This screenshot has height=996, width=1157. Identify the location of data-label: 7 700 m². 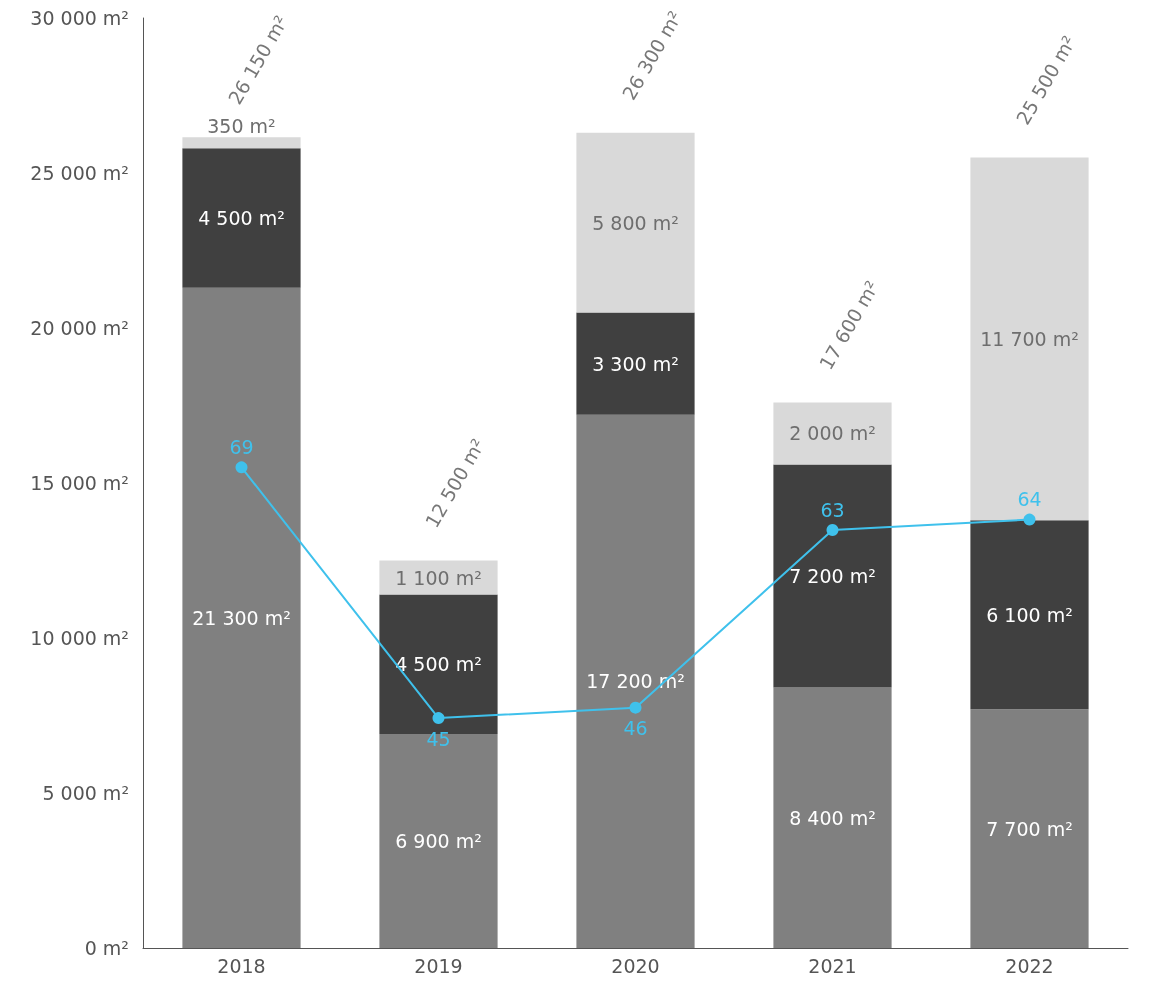
(1029, 828).